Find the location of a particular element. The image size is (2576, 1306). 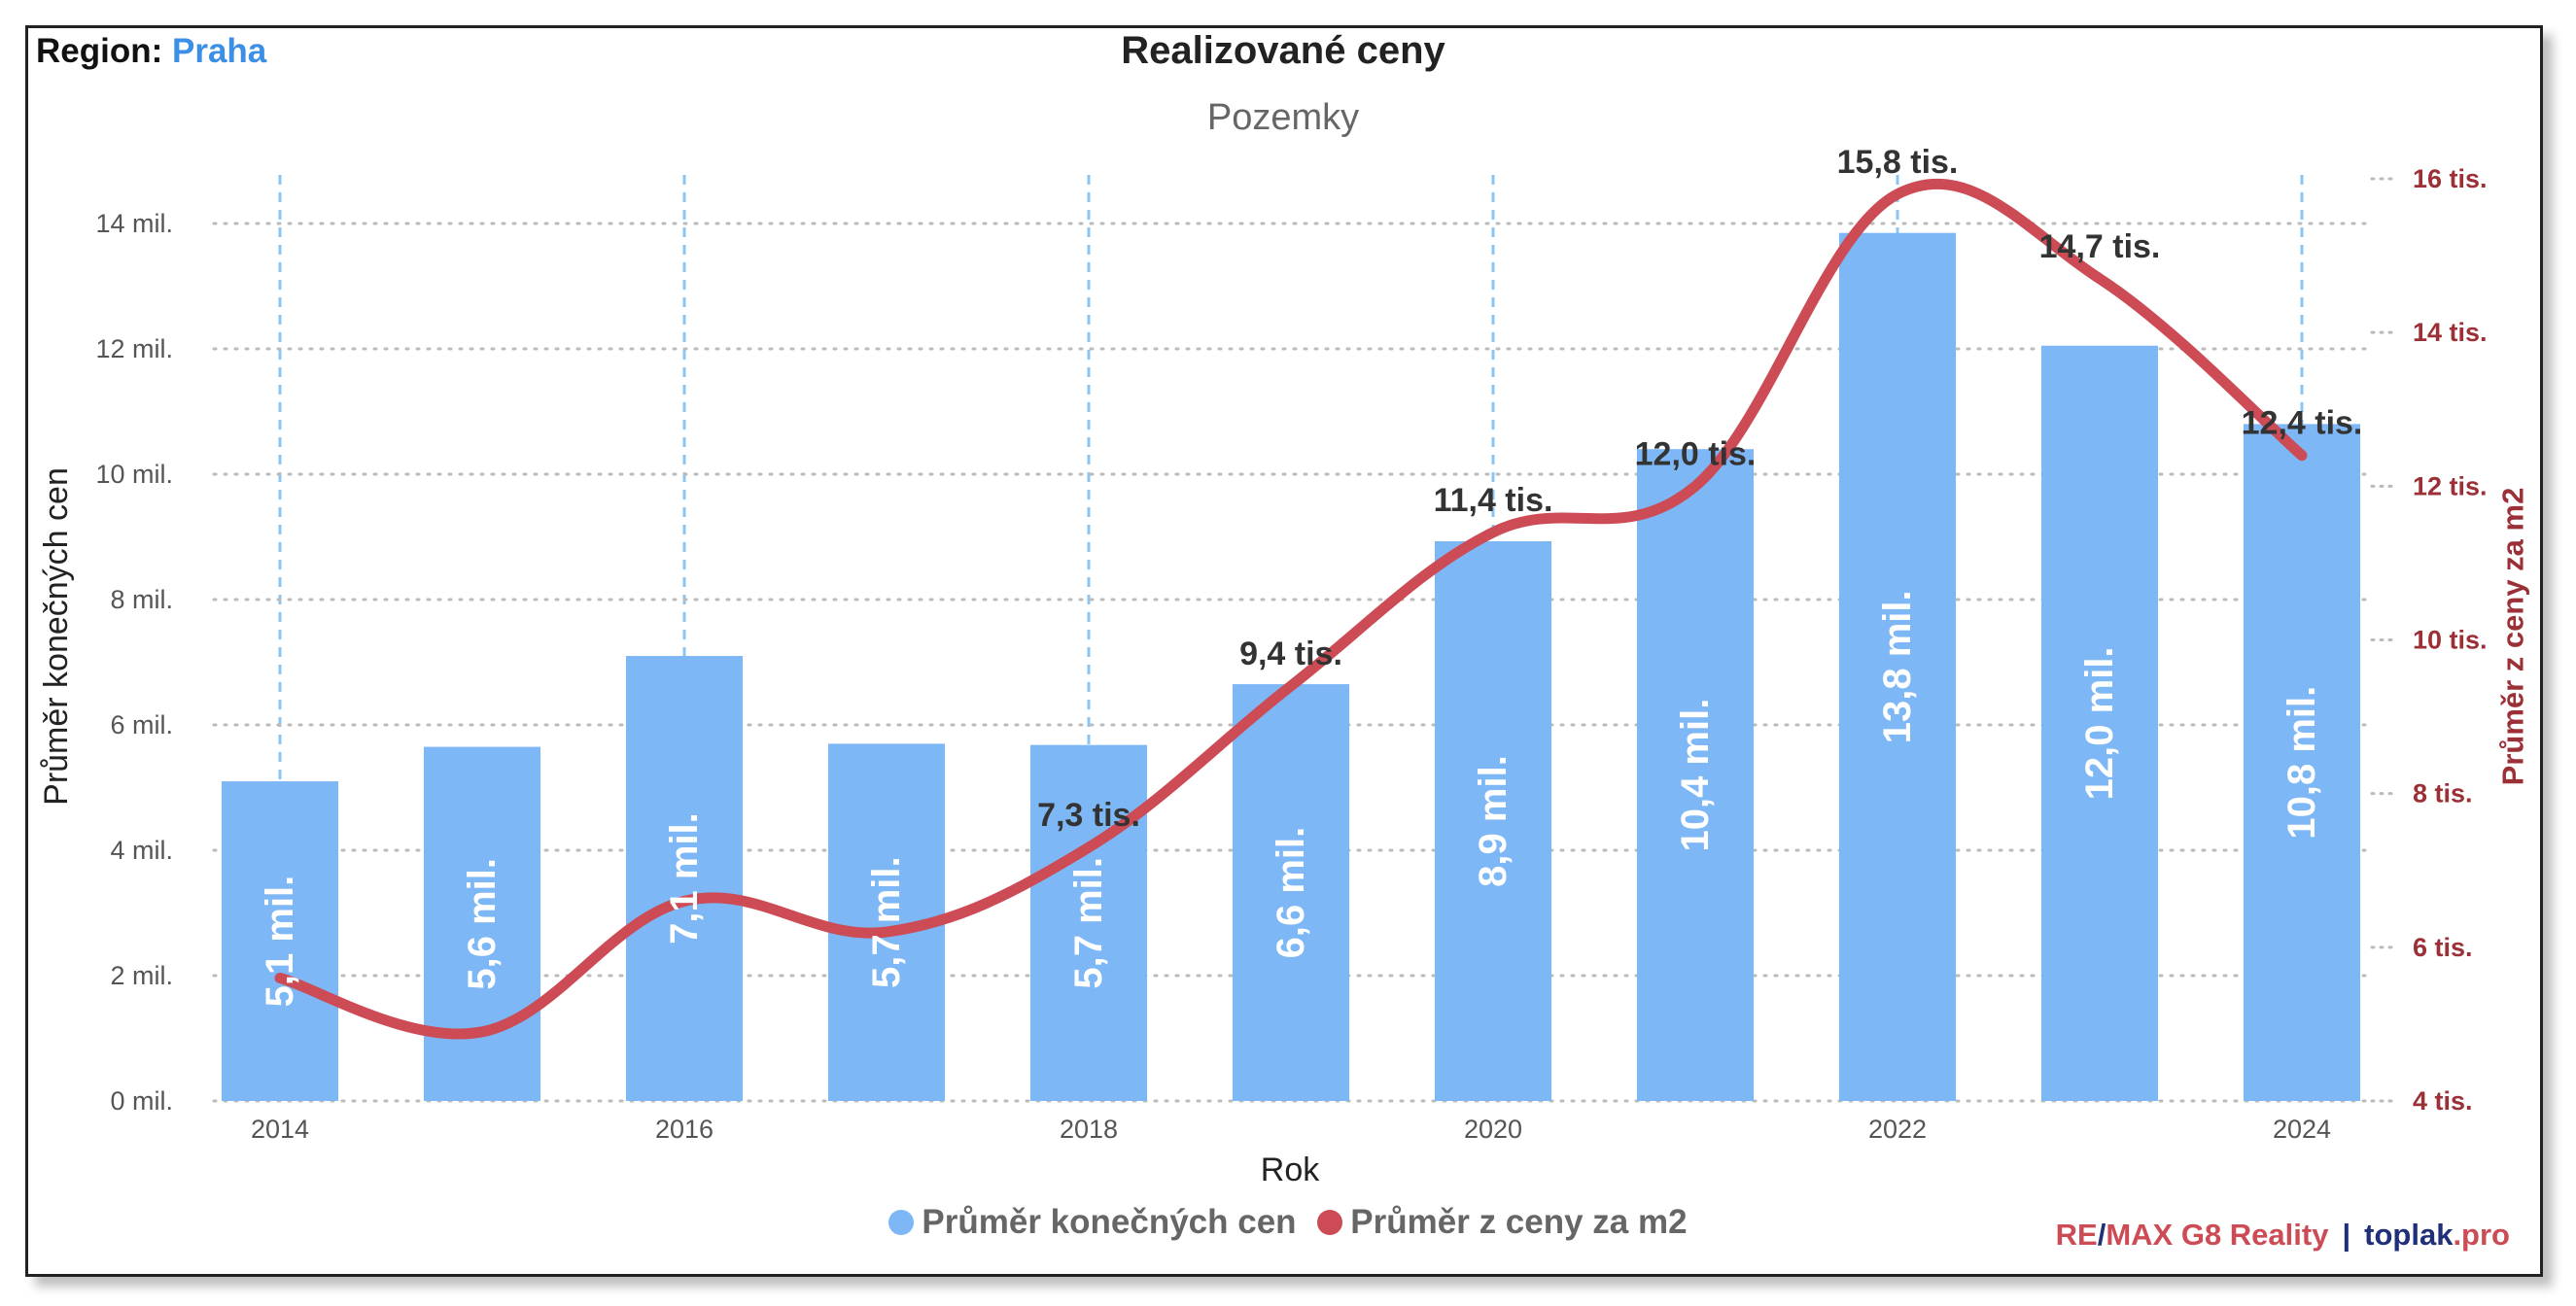

bar-value-label: 5,1 mil. is located at coordinates (280, 942).